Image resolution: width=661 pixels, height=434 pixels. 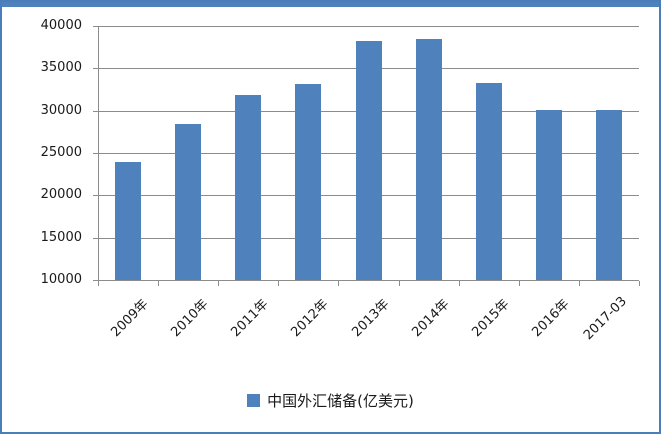 I want to click on x-axis-tick-label: 2015年, so click(x=491, y=318).